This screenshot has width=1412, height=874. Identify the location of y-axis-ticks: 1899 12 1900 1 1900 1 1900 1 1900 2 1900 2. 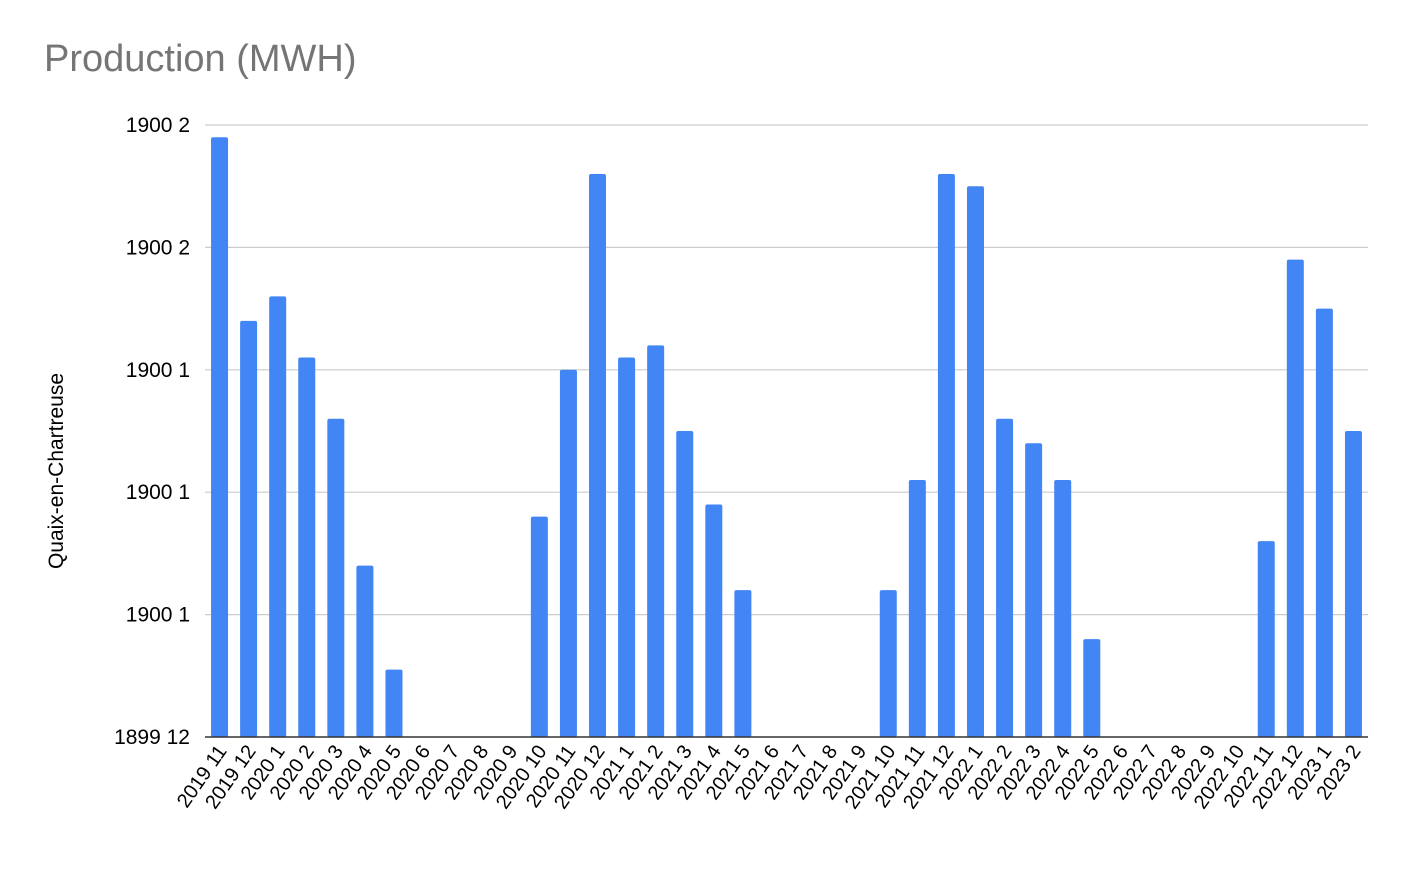
(152, 431).